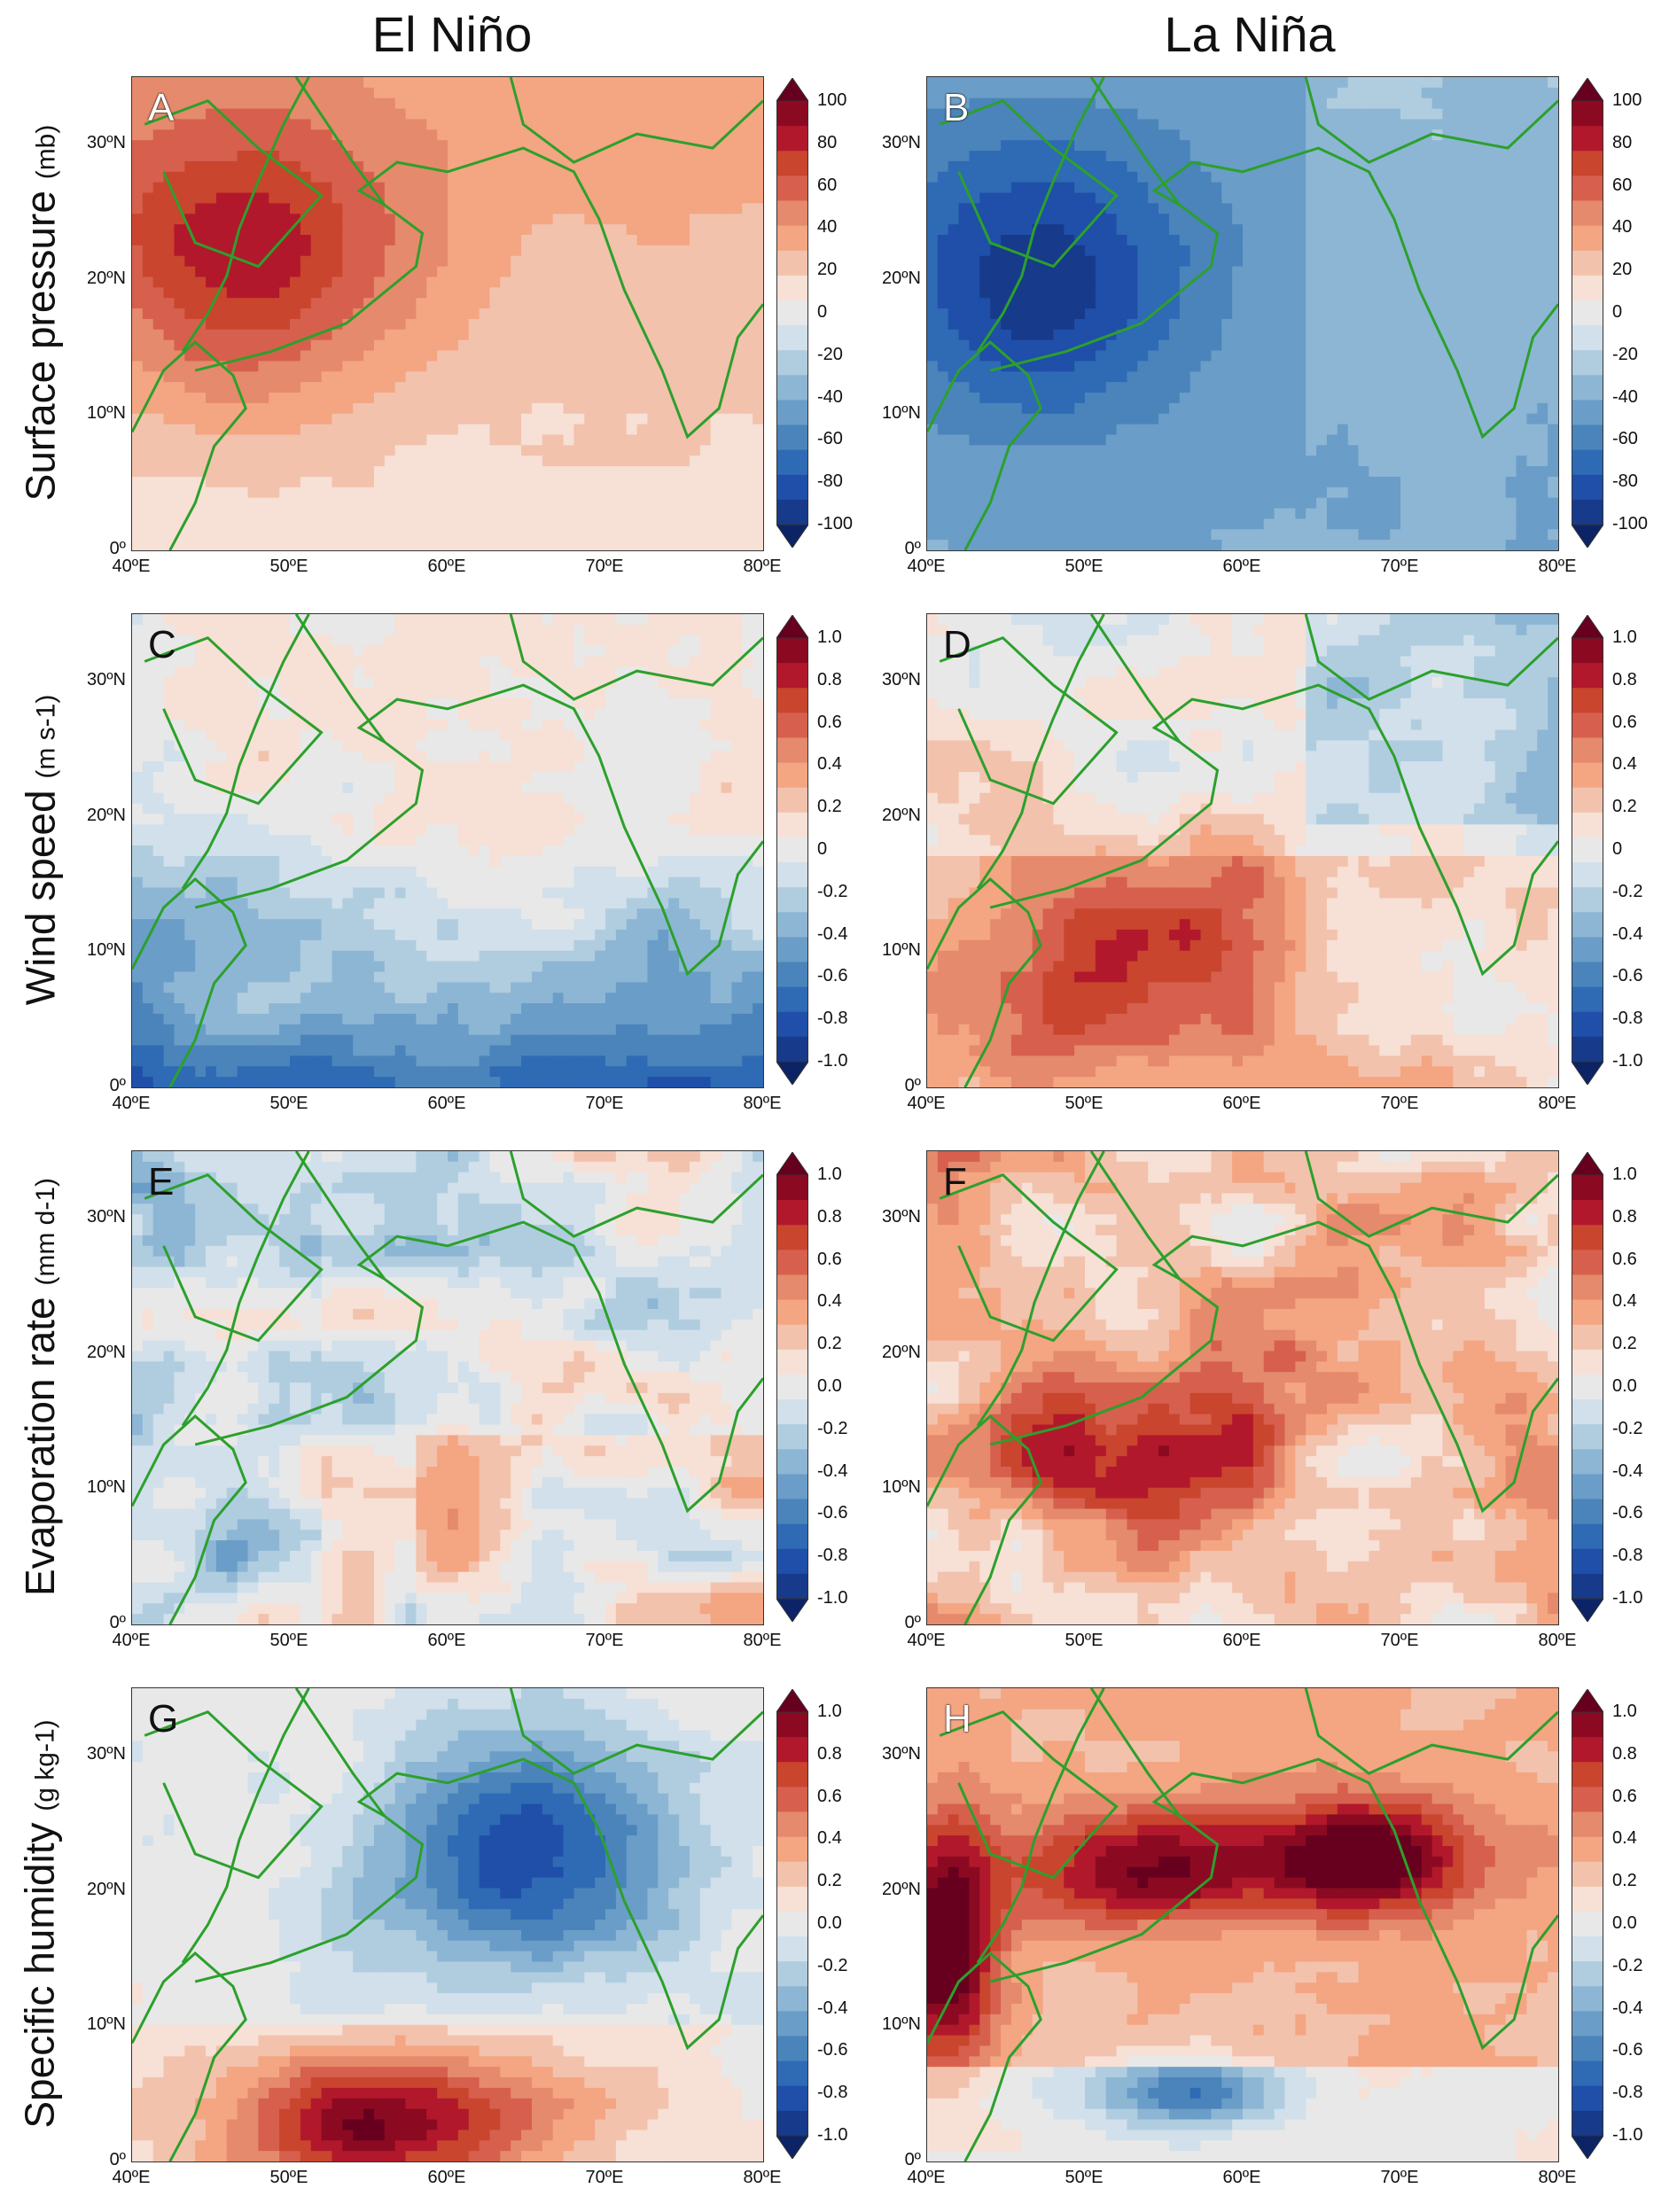 Image resolution: width=1677 pixels, height=2212 pixels. I want to click on y-tick-label: 30ºN, so click(99, 143).